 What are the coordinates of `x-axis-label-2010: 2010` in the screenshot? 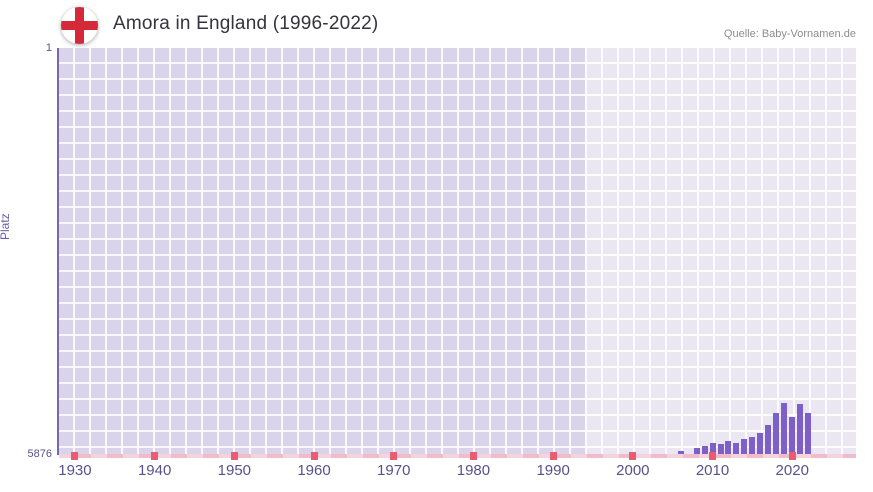 It's located at (712, 470).